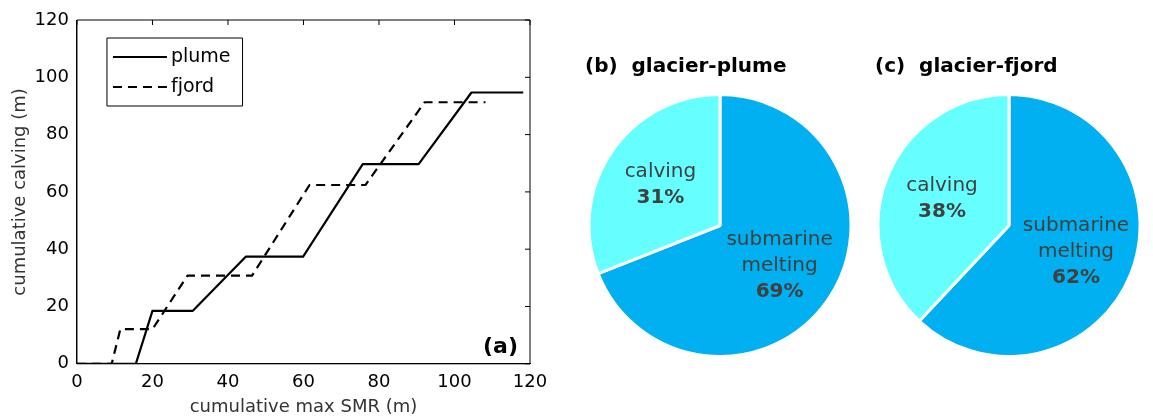 This screenshot has height=418, width=1153. I want to click on data-label: 62%, so click(1076, 276).